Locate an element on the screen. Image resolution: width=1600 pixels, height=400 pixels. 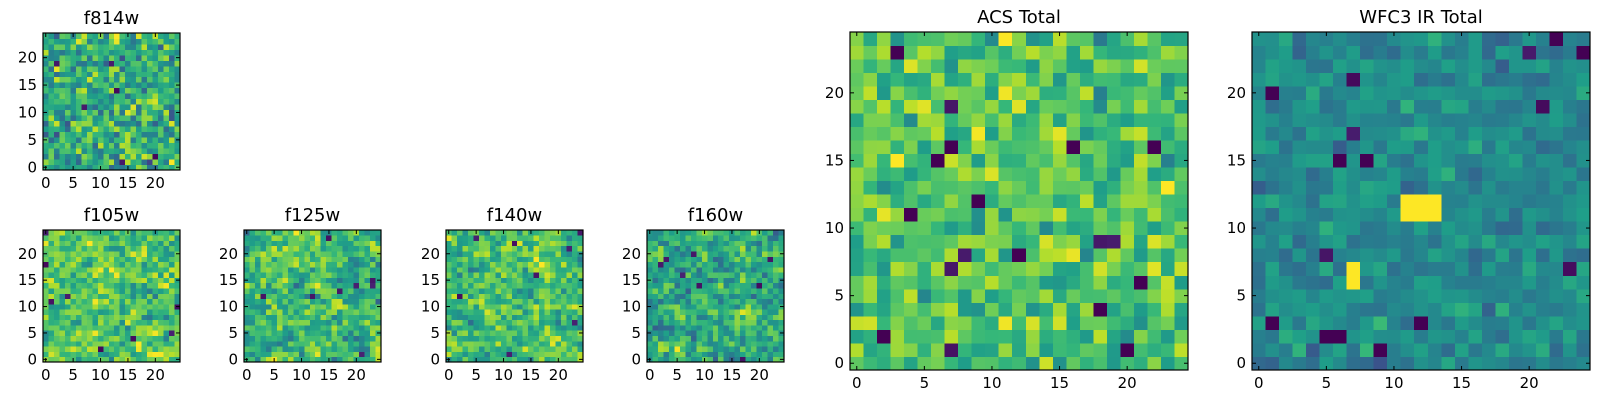
x-tick-label: 10 is located at coordinates (503, 375).